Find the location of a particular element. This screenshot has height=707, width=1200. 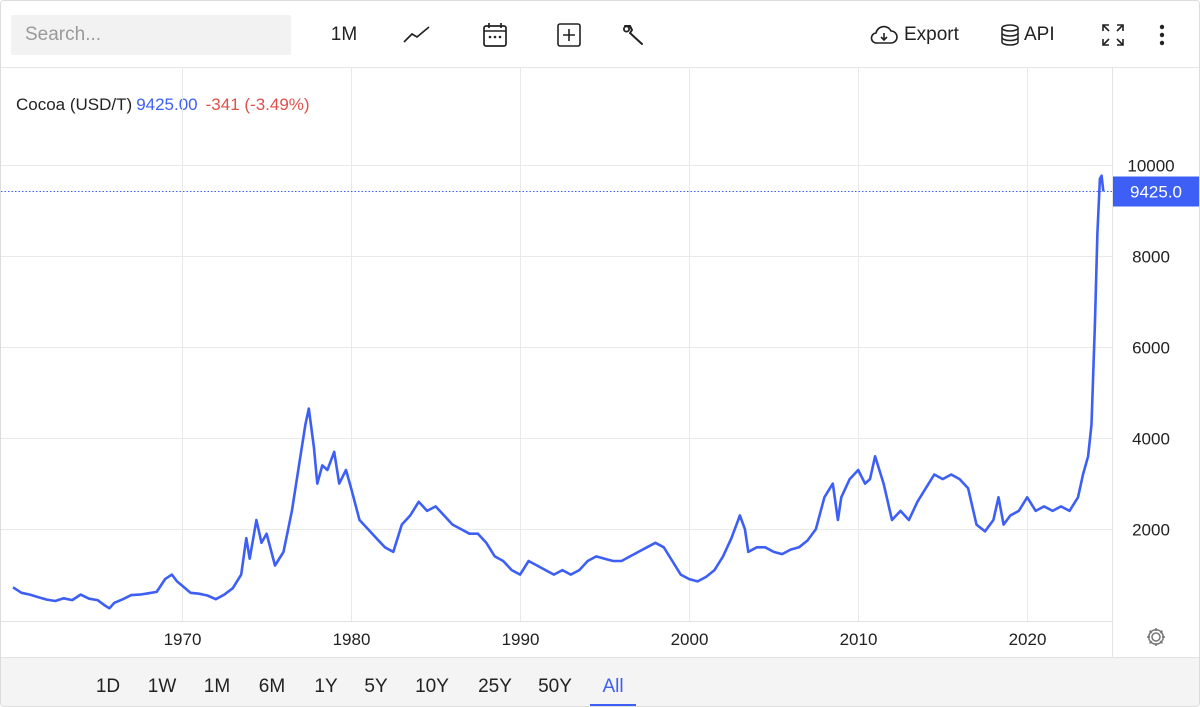

add-indicator-button is located at coordinates (569, 35).